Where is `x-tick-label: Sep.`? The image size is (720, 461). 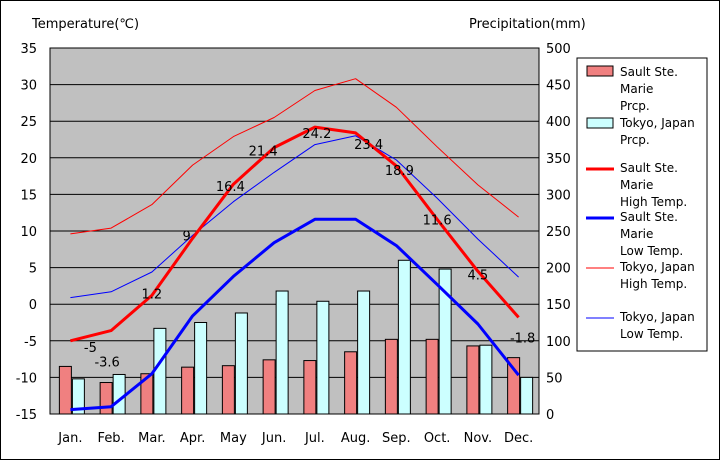 x-tick-label: Sep. is located at coordinates (396, 438).